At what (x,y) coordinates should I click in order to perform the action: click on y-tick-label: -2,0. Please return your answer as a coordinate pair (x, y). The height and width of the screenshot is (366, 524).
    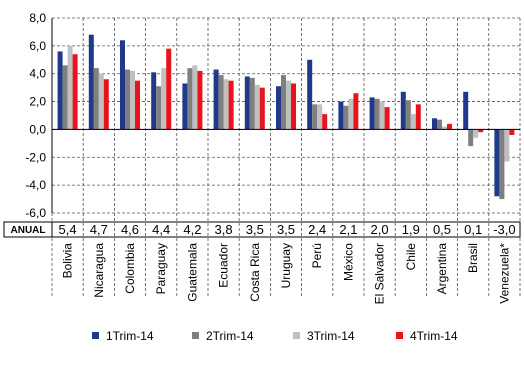
    Looking at the image, I should click on (35, 157).